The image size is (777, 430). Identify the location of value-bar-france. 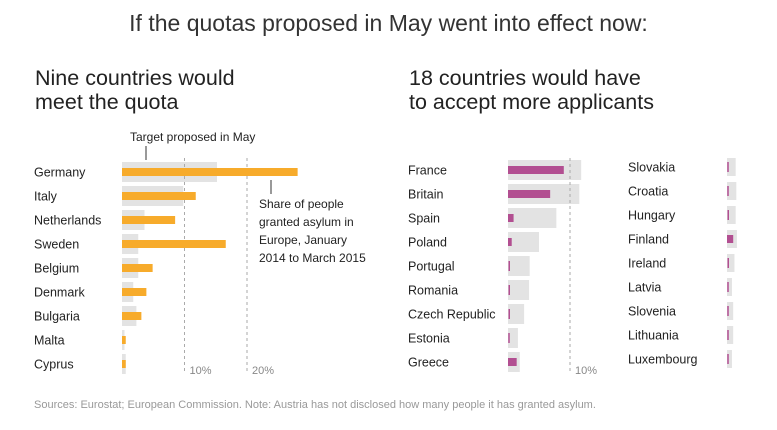
(536, 170).